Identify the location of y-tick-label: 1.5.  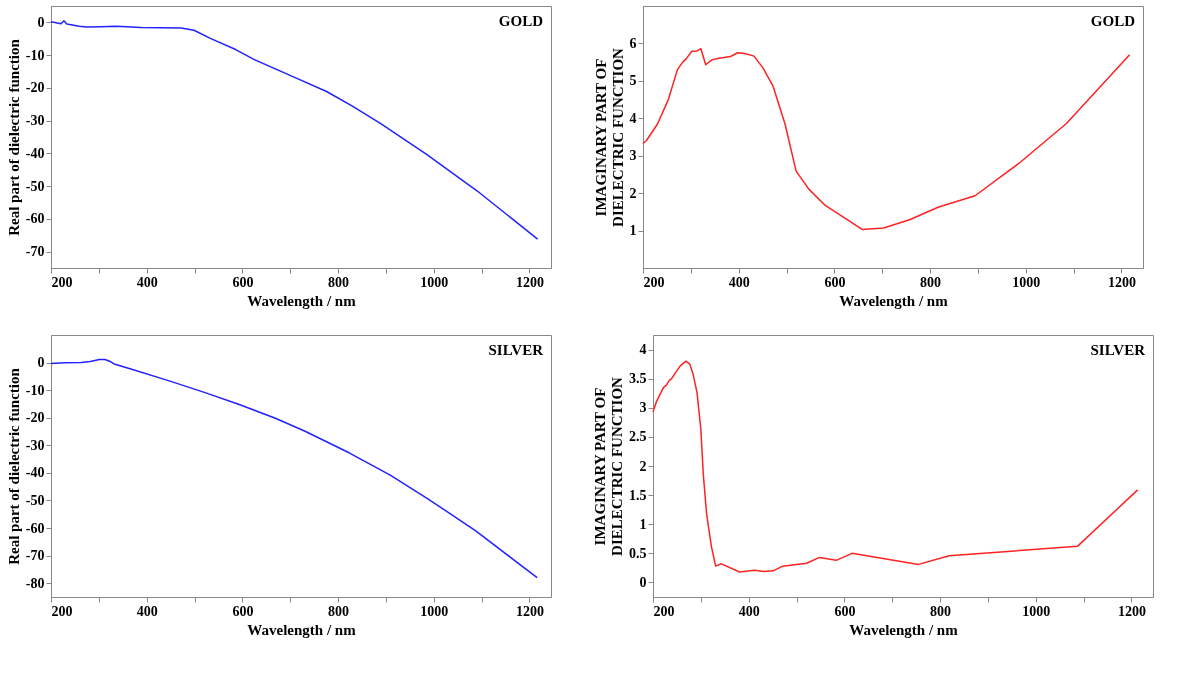
(638, 495).